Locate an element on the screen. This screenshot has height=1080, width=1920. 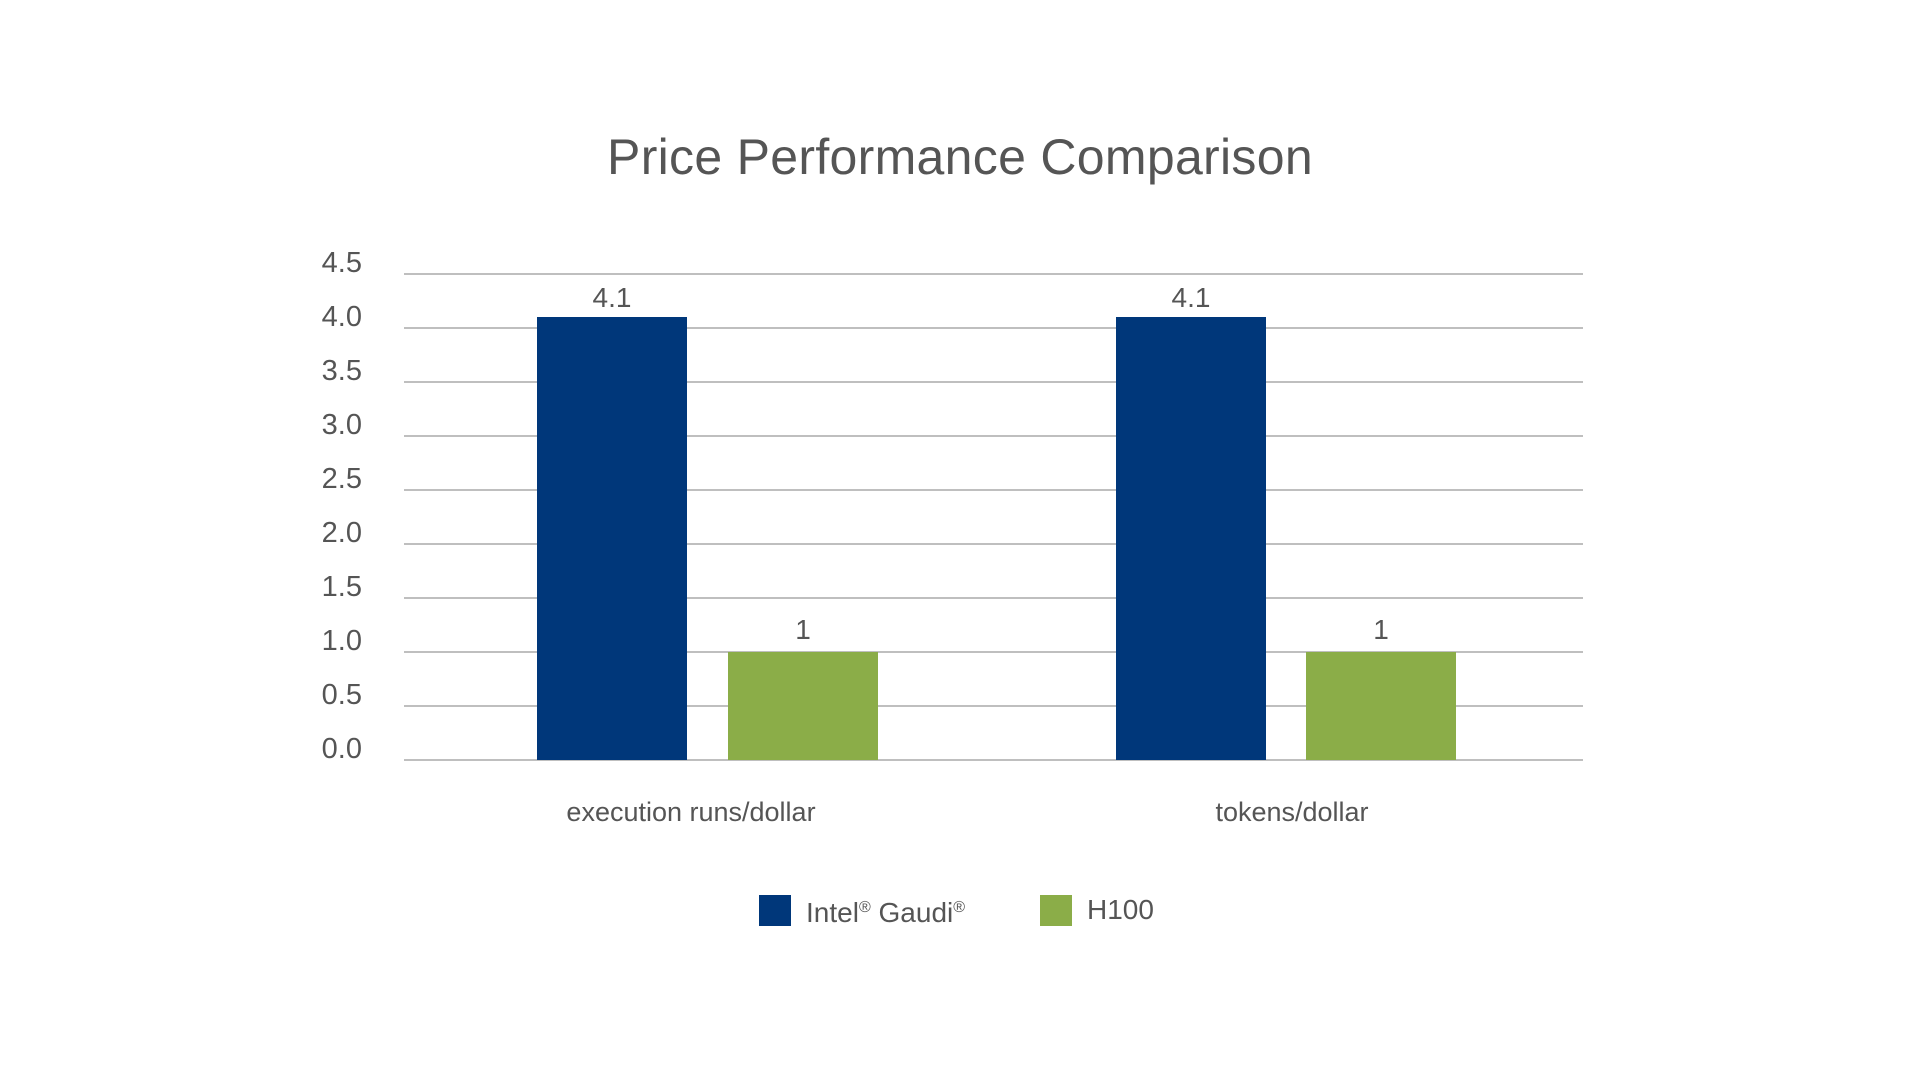
legend-item-gaudi: Intel® Gaudi® is located at coordinates (862, 910).